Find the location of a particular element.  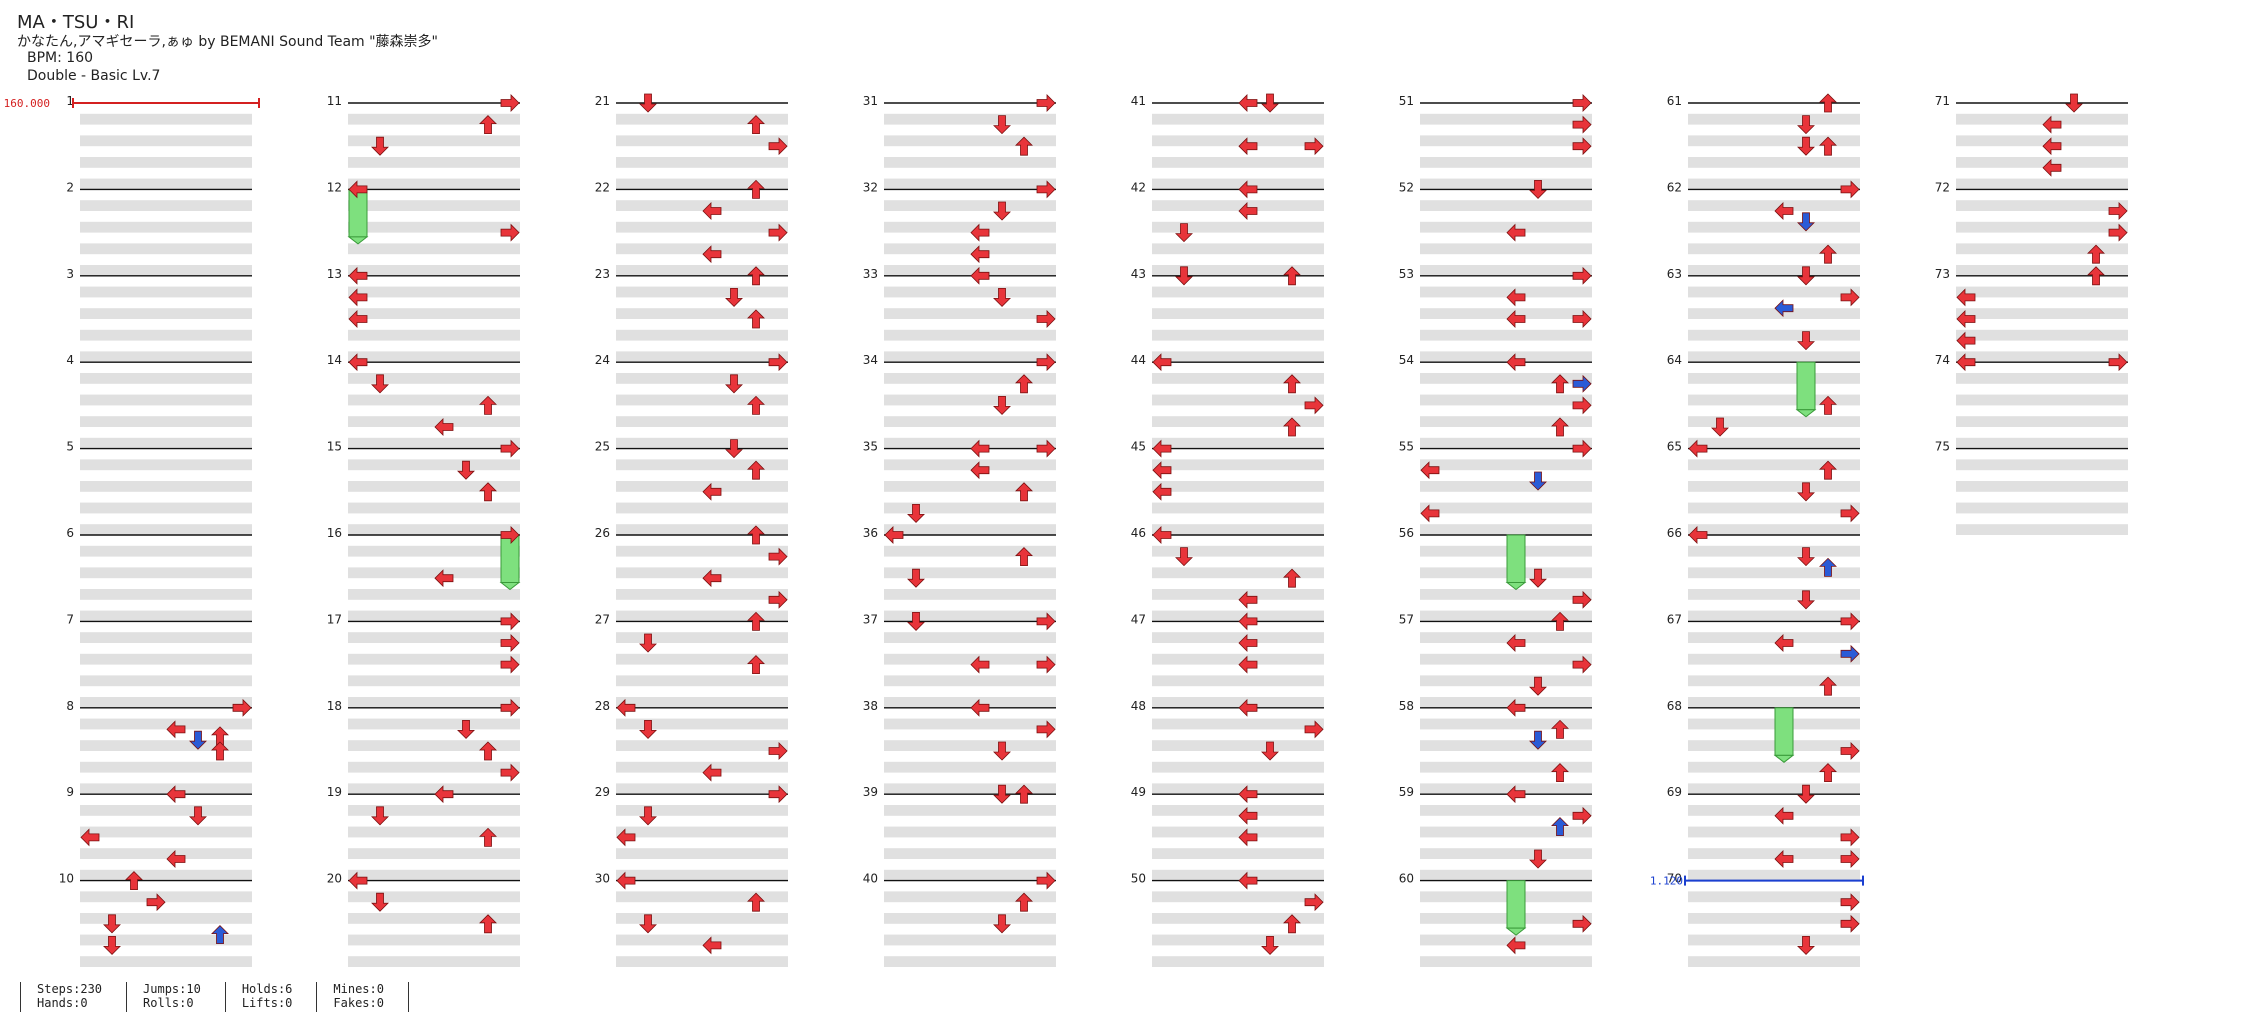

stats-end-divider is located at coordinates (408, 997).